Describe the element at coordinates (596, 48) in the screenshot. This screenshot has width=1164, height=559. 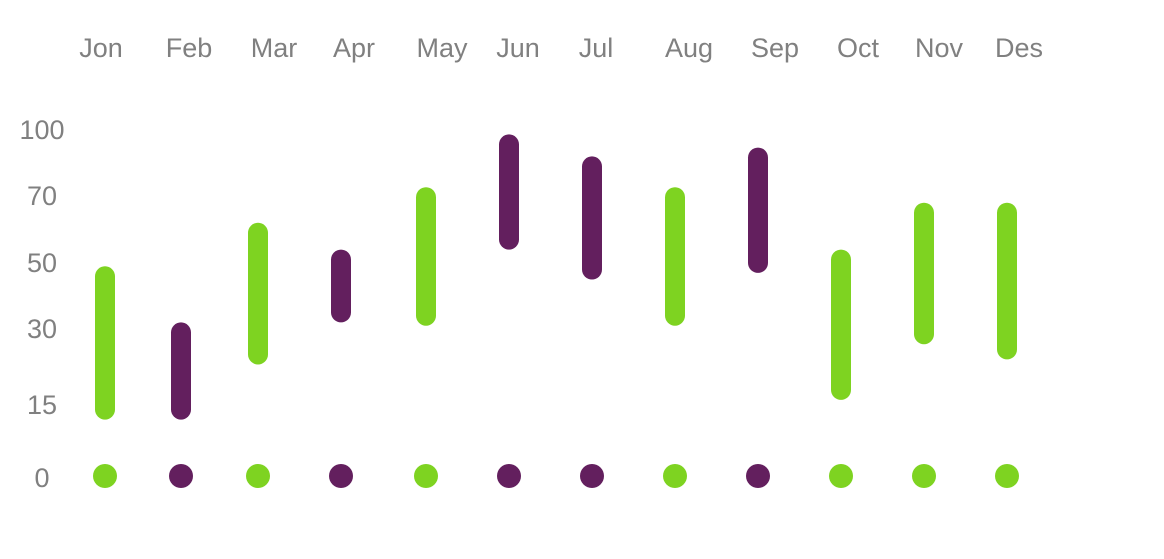
I see `month-label-jul: Jul` at that location.